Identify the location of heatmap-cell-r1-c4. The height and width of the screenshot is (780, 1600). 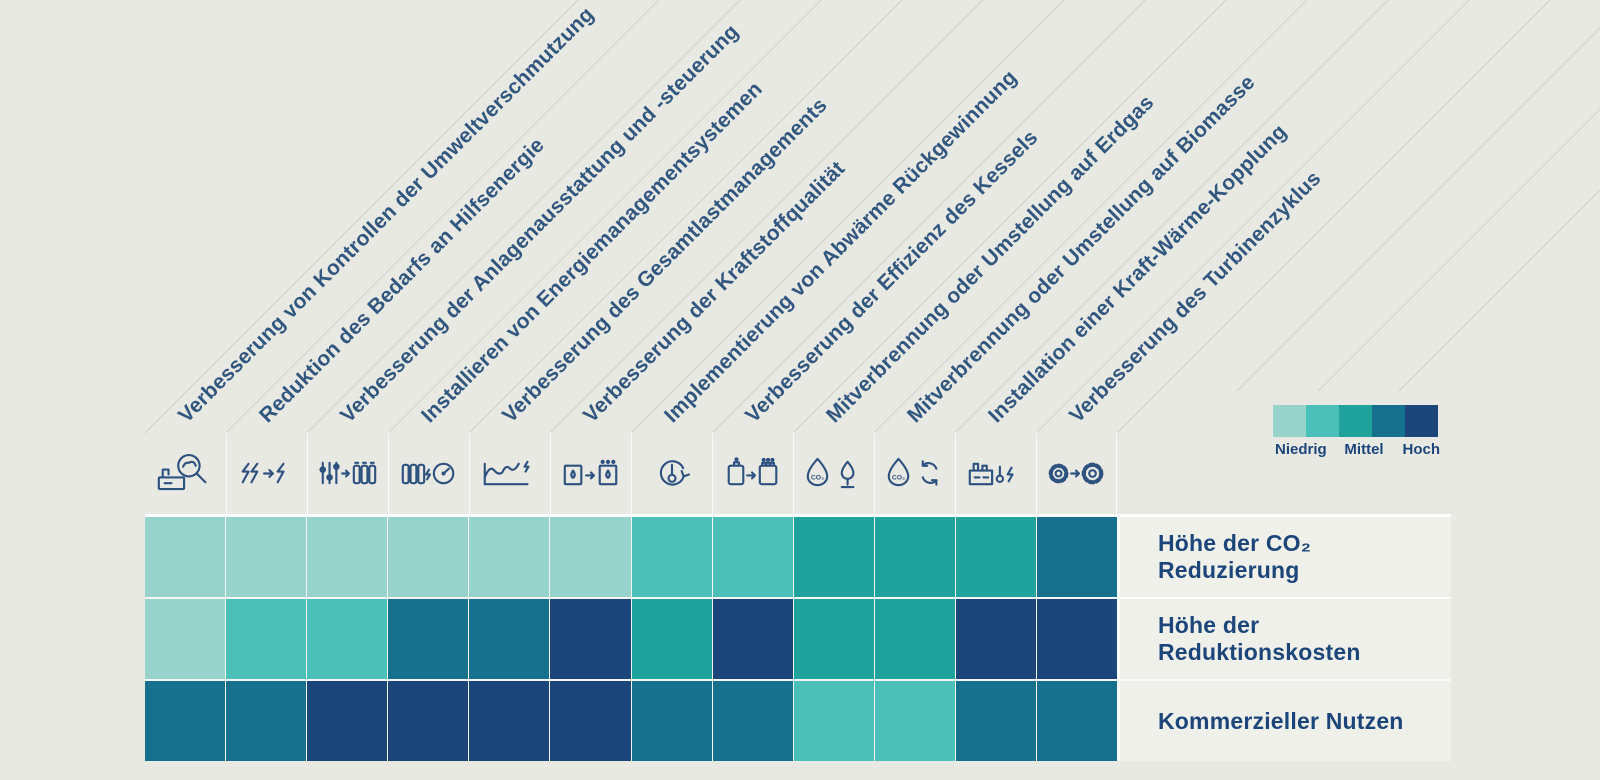
(428, 557).